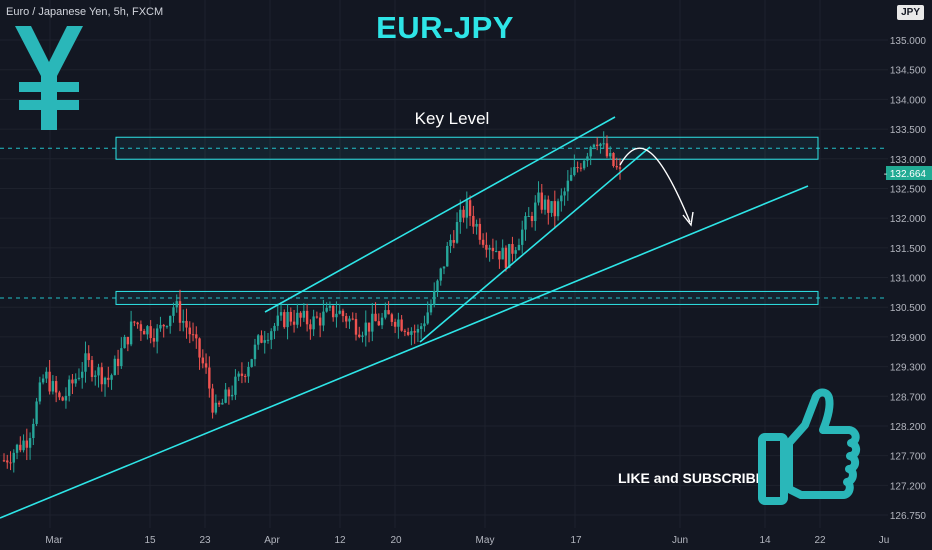 The width and height of the screenshot is (932, 550). I want to click on y-tick-label: 132.000, so click(908, 219).